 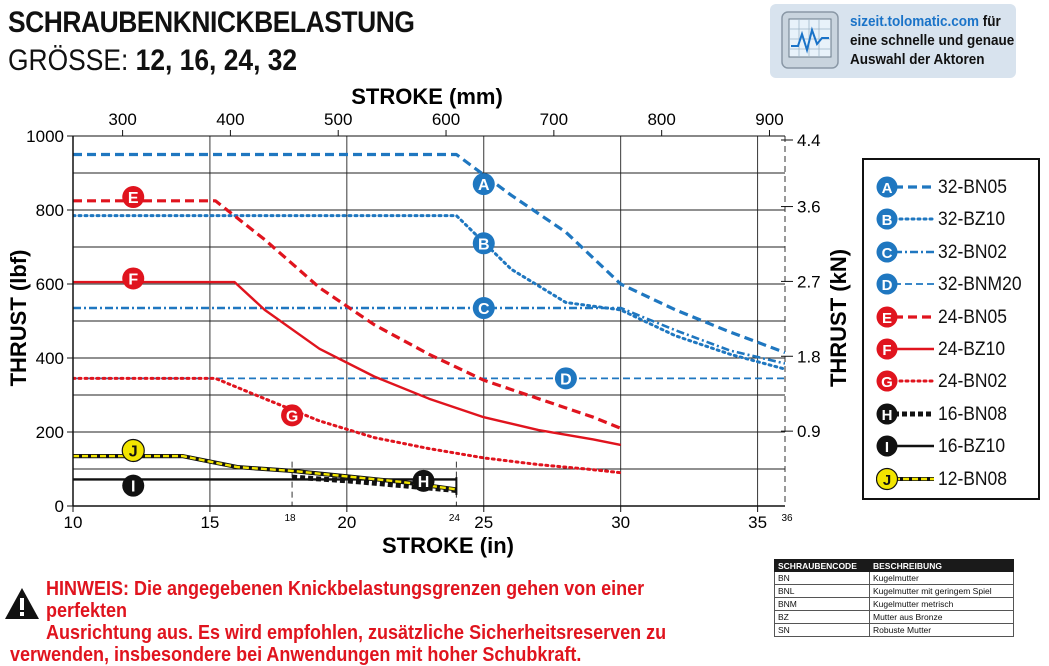 I want to click on series-marker-J: J, so click(x=133, y=450).